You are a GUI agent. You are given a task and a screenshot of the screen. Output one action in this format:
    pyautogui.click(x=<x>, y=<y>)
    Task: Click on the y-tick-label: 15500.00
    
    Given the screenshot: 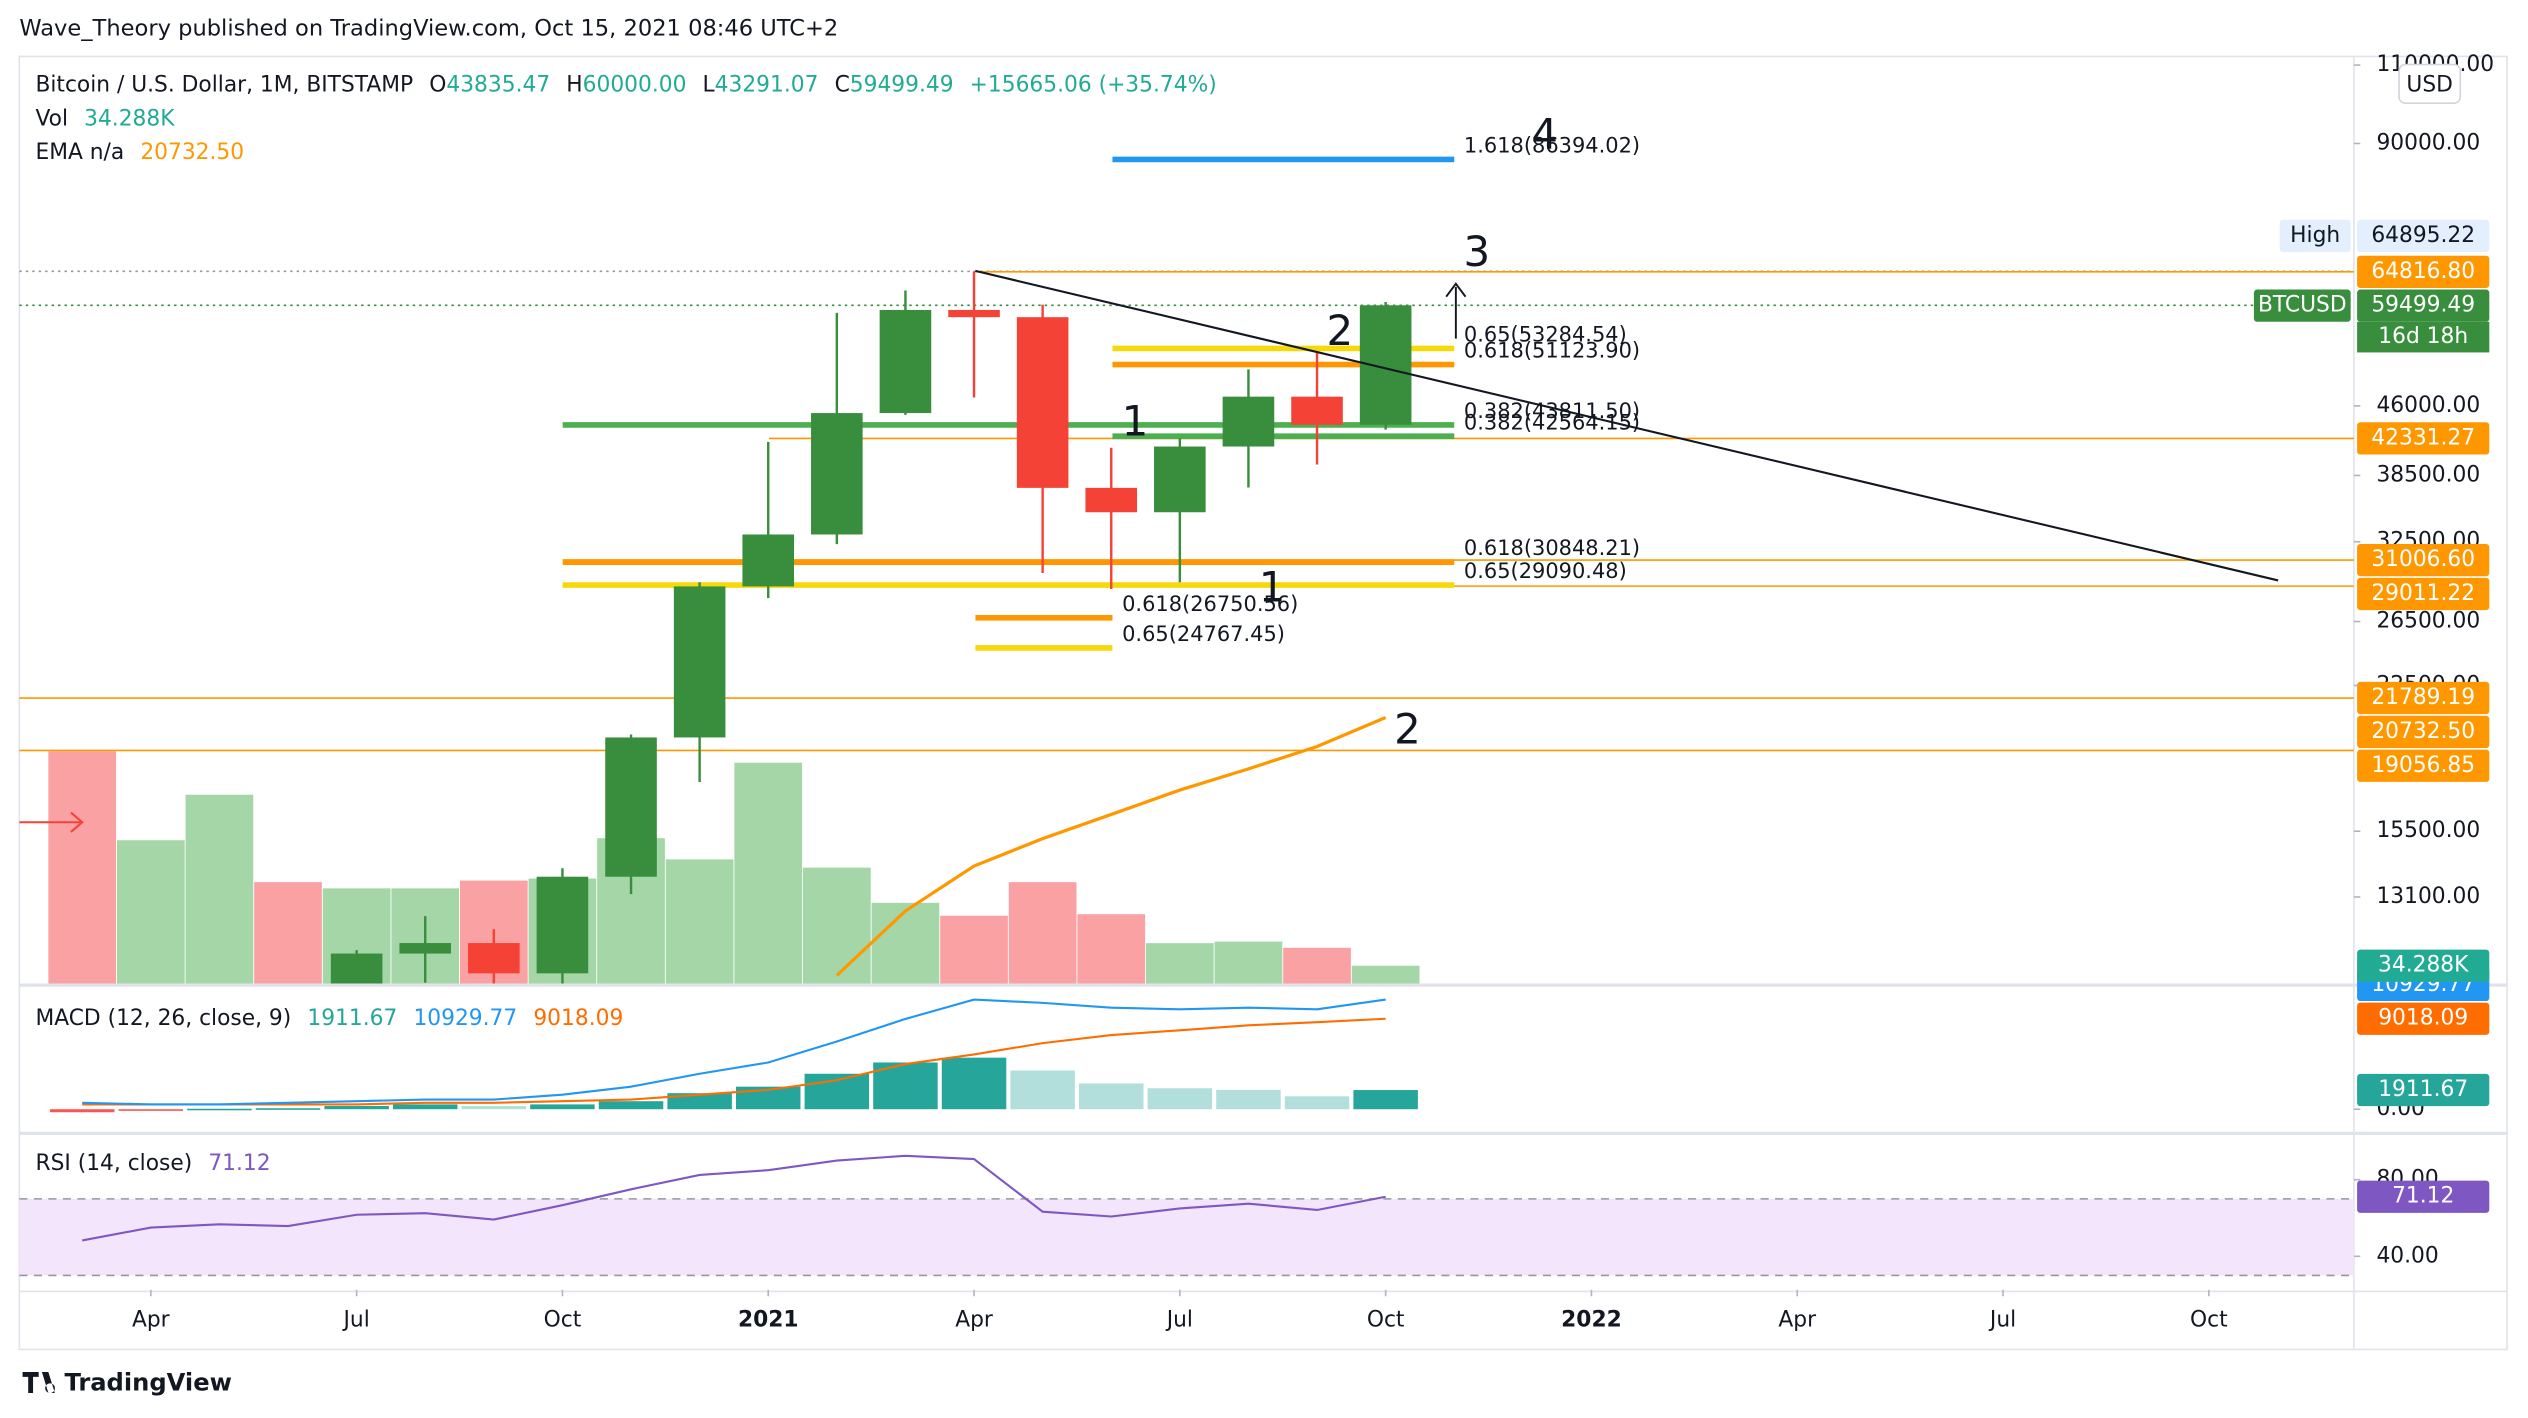 What is the action you would take?
    pyautogui.click(x=2428, y=830)
    